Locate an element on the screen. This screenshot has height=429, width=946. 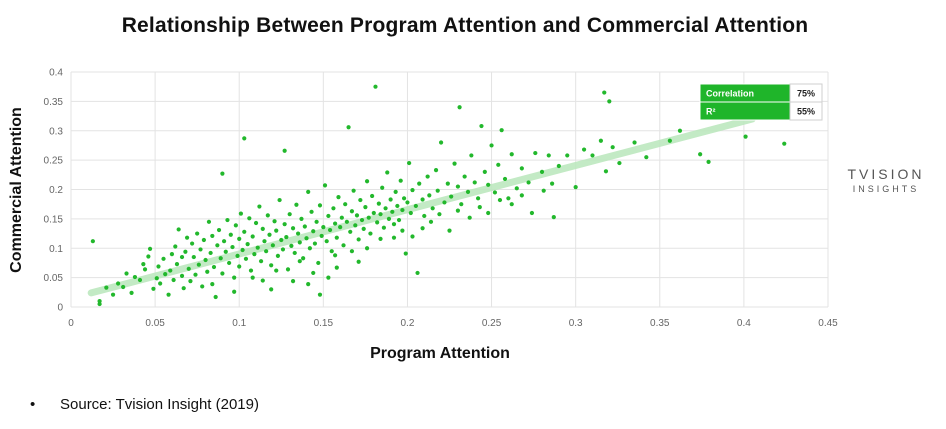
y-tick-label: 0.4 is located at coordinates (56, 73).